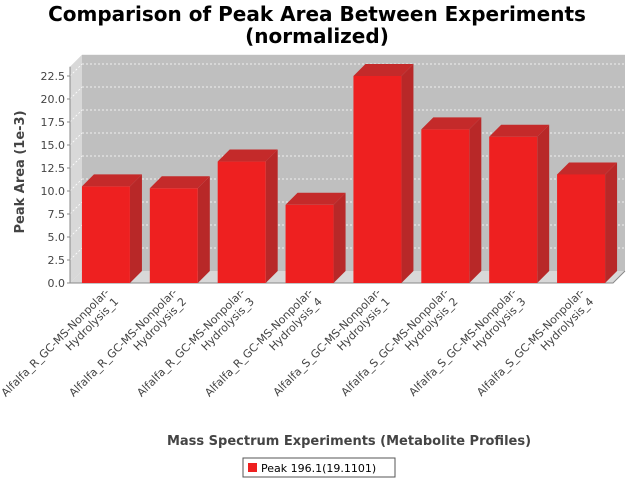  What do you see at coordinates (56, 178) in the screenshot?
I see `y-axis: 0.0 2.5 5.0 7.5 10.0 12.5 15.0 17.5 20.0 22.5` at bounding box center [56, 178].